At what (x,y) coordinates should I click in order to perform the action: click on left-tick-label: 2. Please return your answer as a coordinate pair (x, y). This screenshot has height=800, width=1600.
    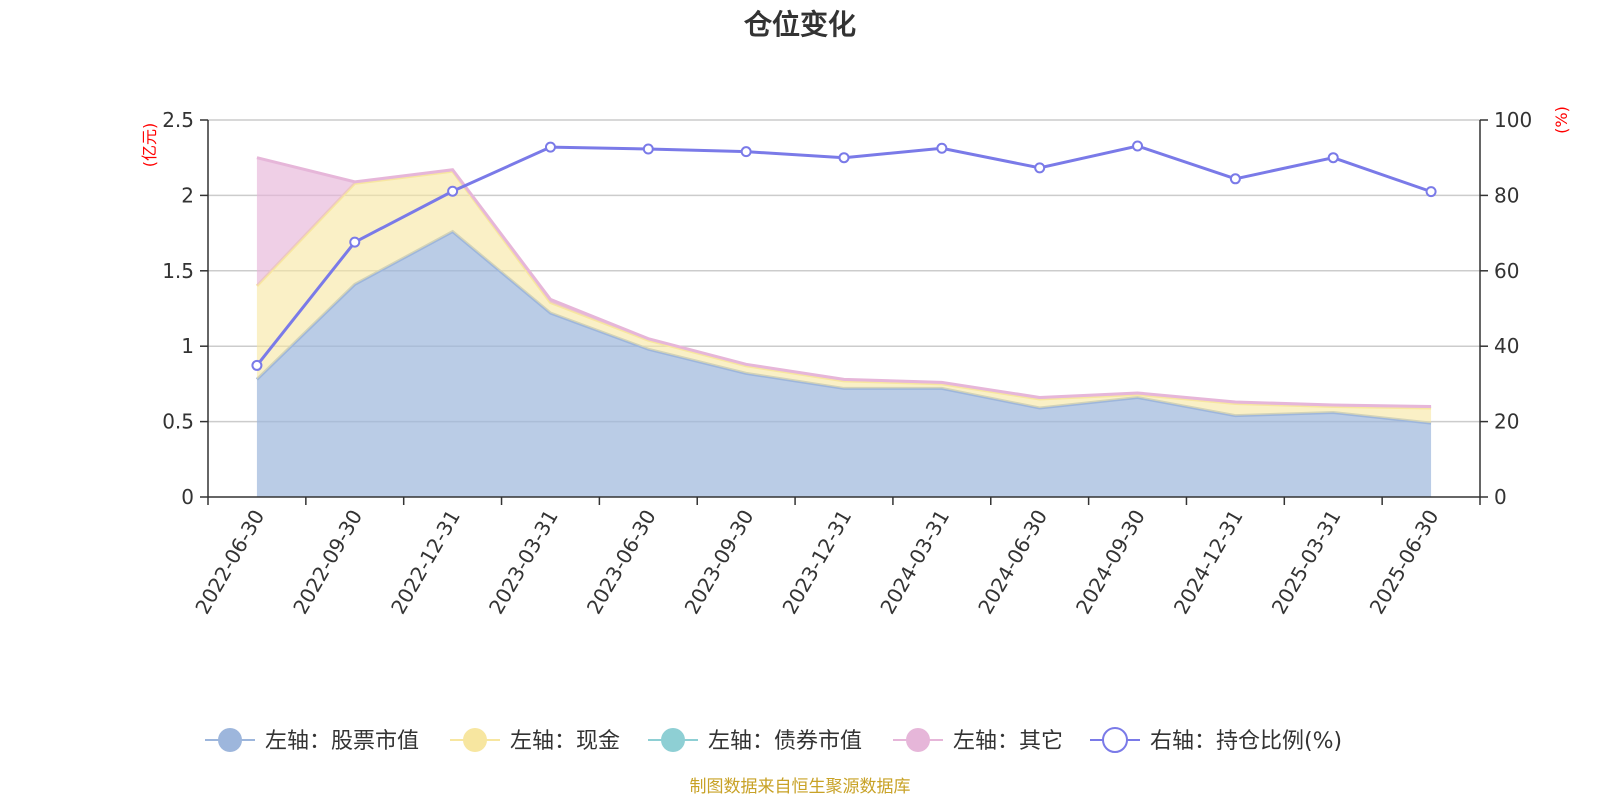
    Looking at the image, I should click on (187, 195).